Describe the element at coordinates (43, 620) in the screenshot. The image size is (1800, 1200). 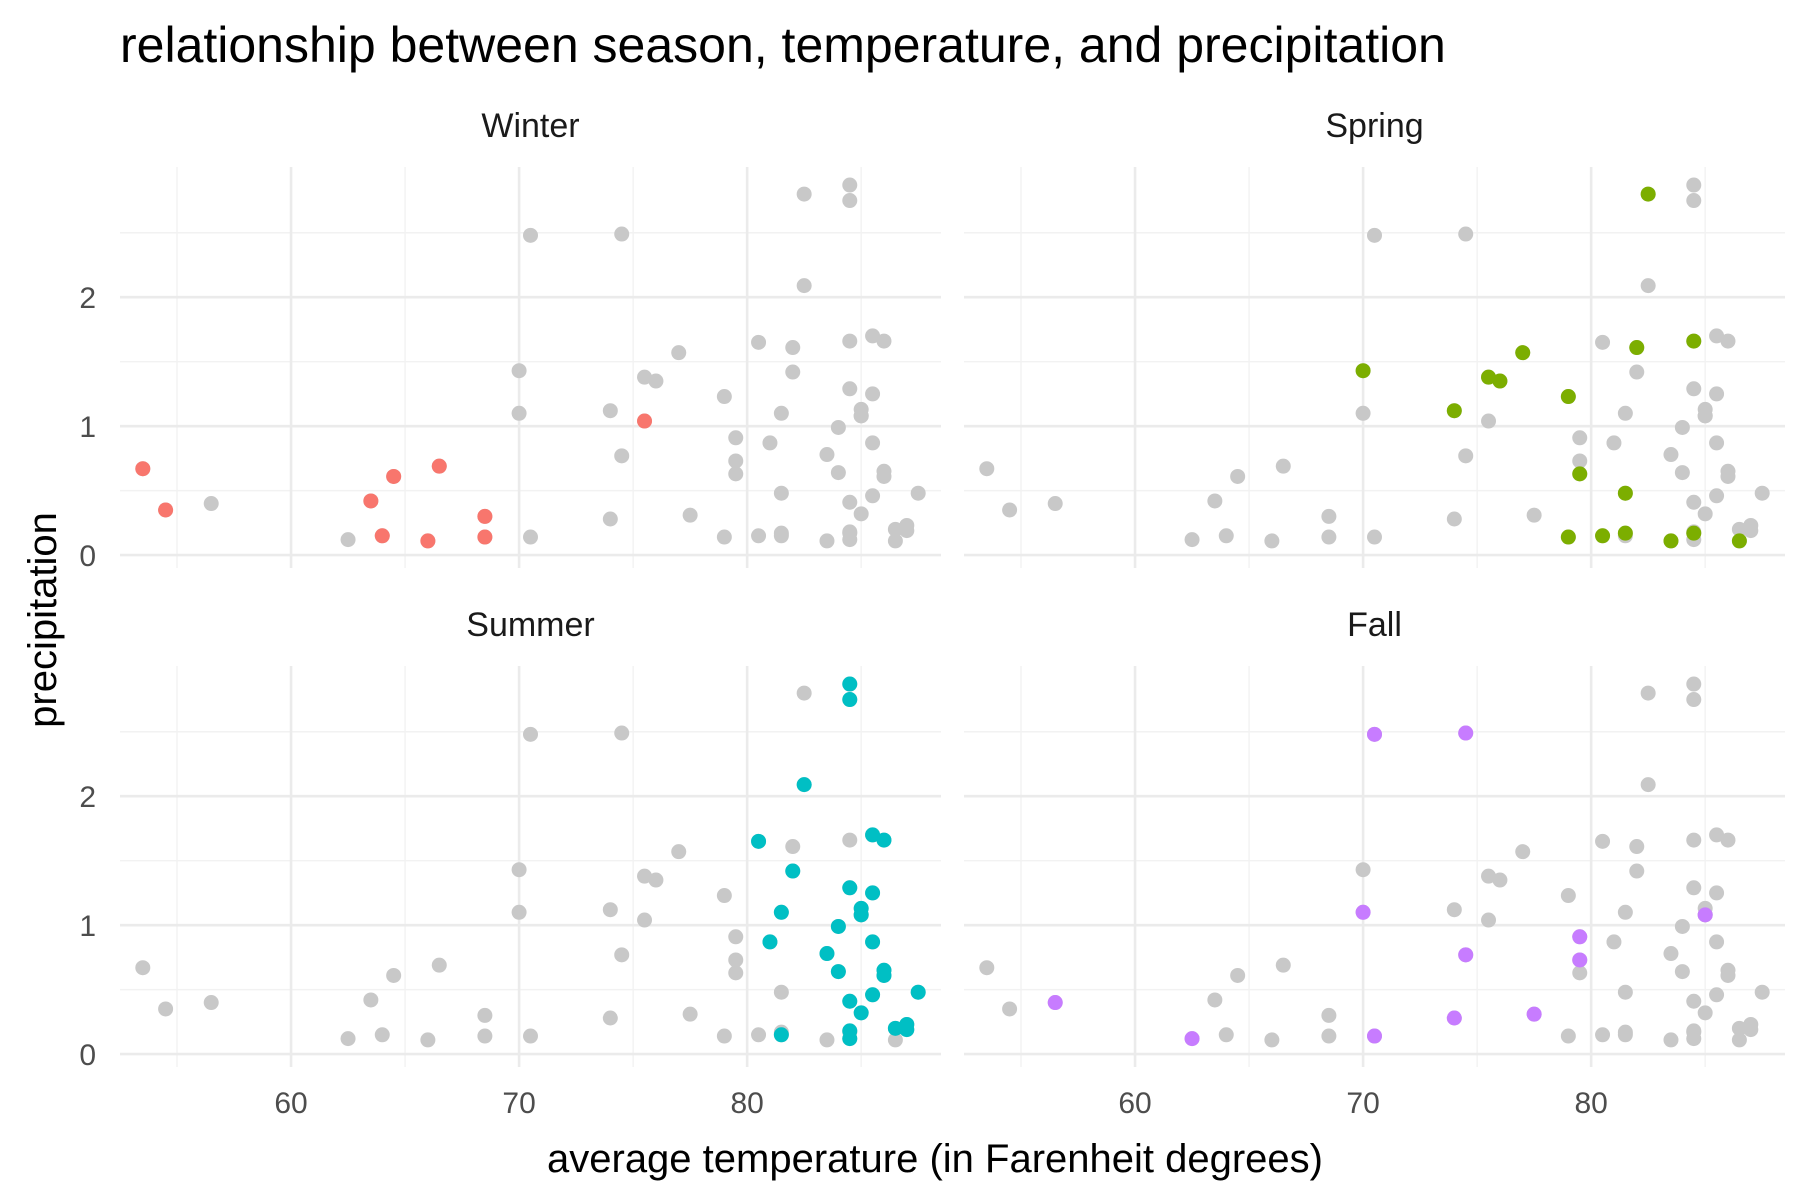
I see `y-axis-title: precipitation` at that location.